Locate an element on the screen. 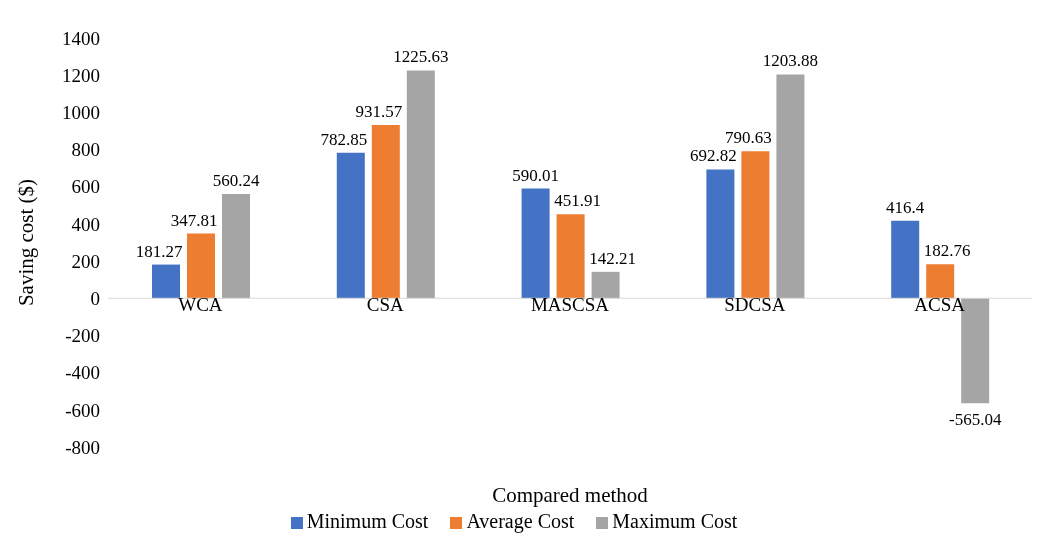 Image resolution: width=1060 pixels, height=541 pixels. y-tick-label: -800 is located at coordinates (82, 447).